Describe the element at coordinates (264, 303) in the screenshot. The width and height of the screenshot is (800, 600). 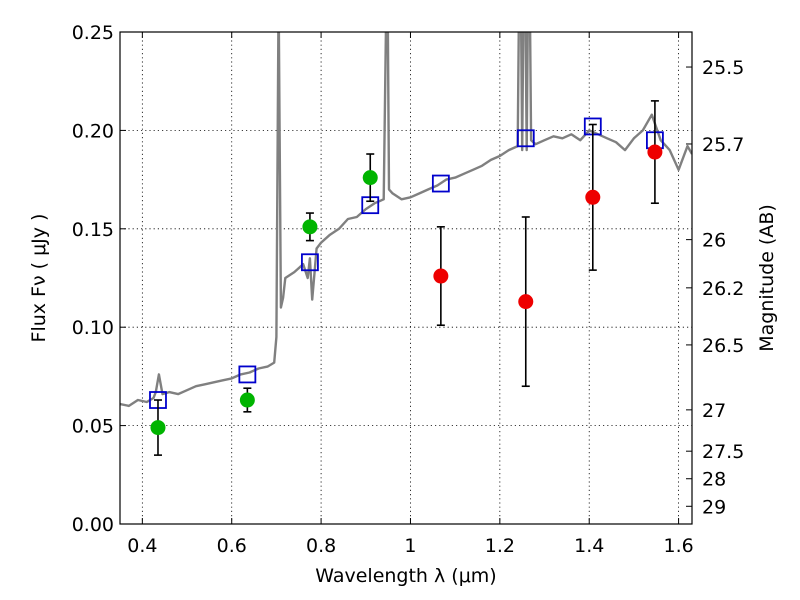
I see `green-points` at that location.